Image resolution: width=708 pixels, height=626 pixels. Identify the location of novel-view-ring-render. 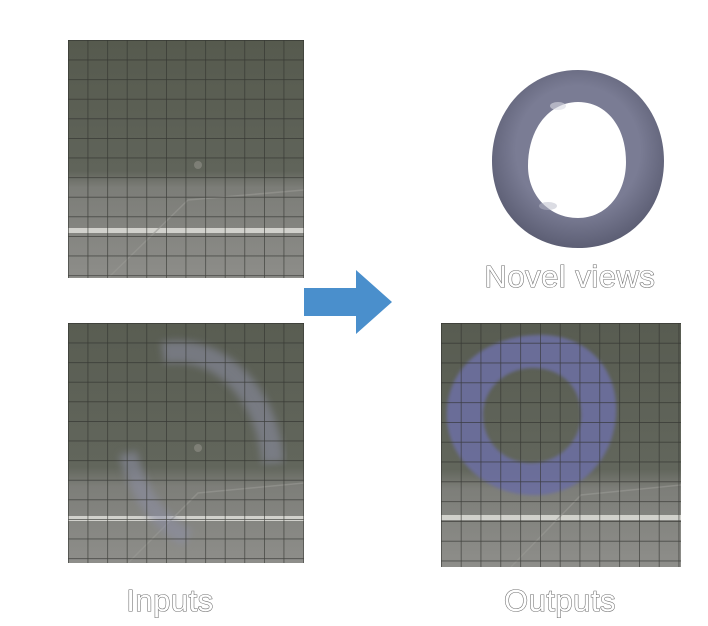
(578, 159).